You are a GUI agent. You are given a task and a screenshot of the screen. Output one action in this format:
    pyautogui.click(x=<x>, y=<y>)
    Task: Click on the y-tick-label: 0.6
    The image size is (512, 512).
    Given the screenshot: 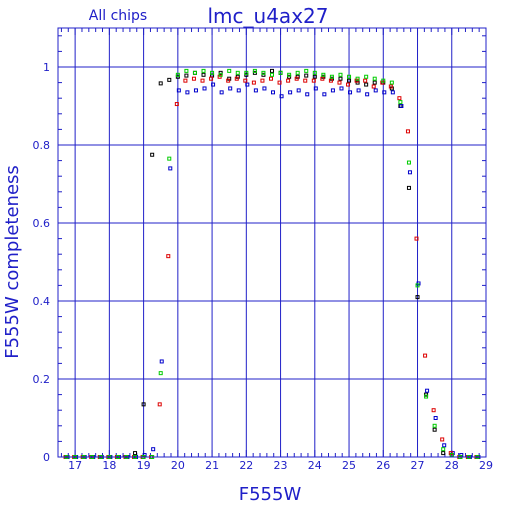 What is the action you would take?
    pyautogui.click(x=42, y=223)
    